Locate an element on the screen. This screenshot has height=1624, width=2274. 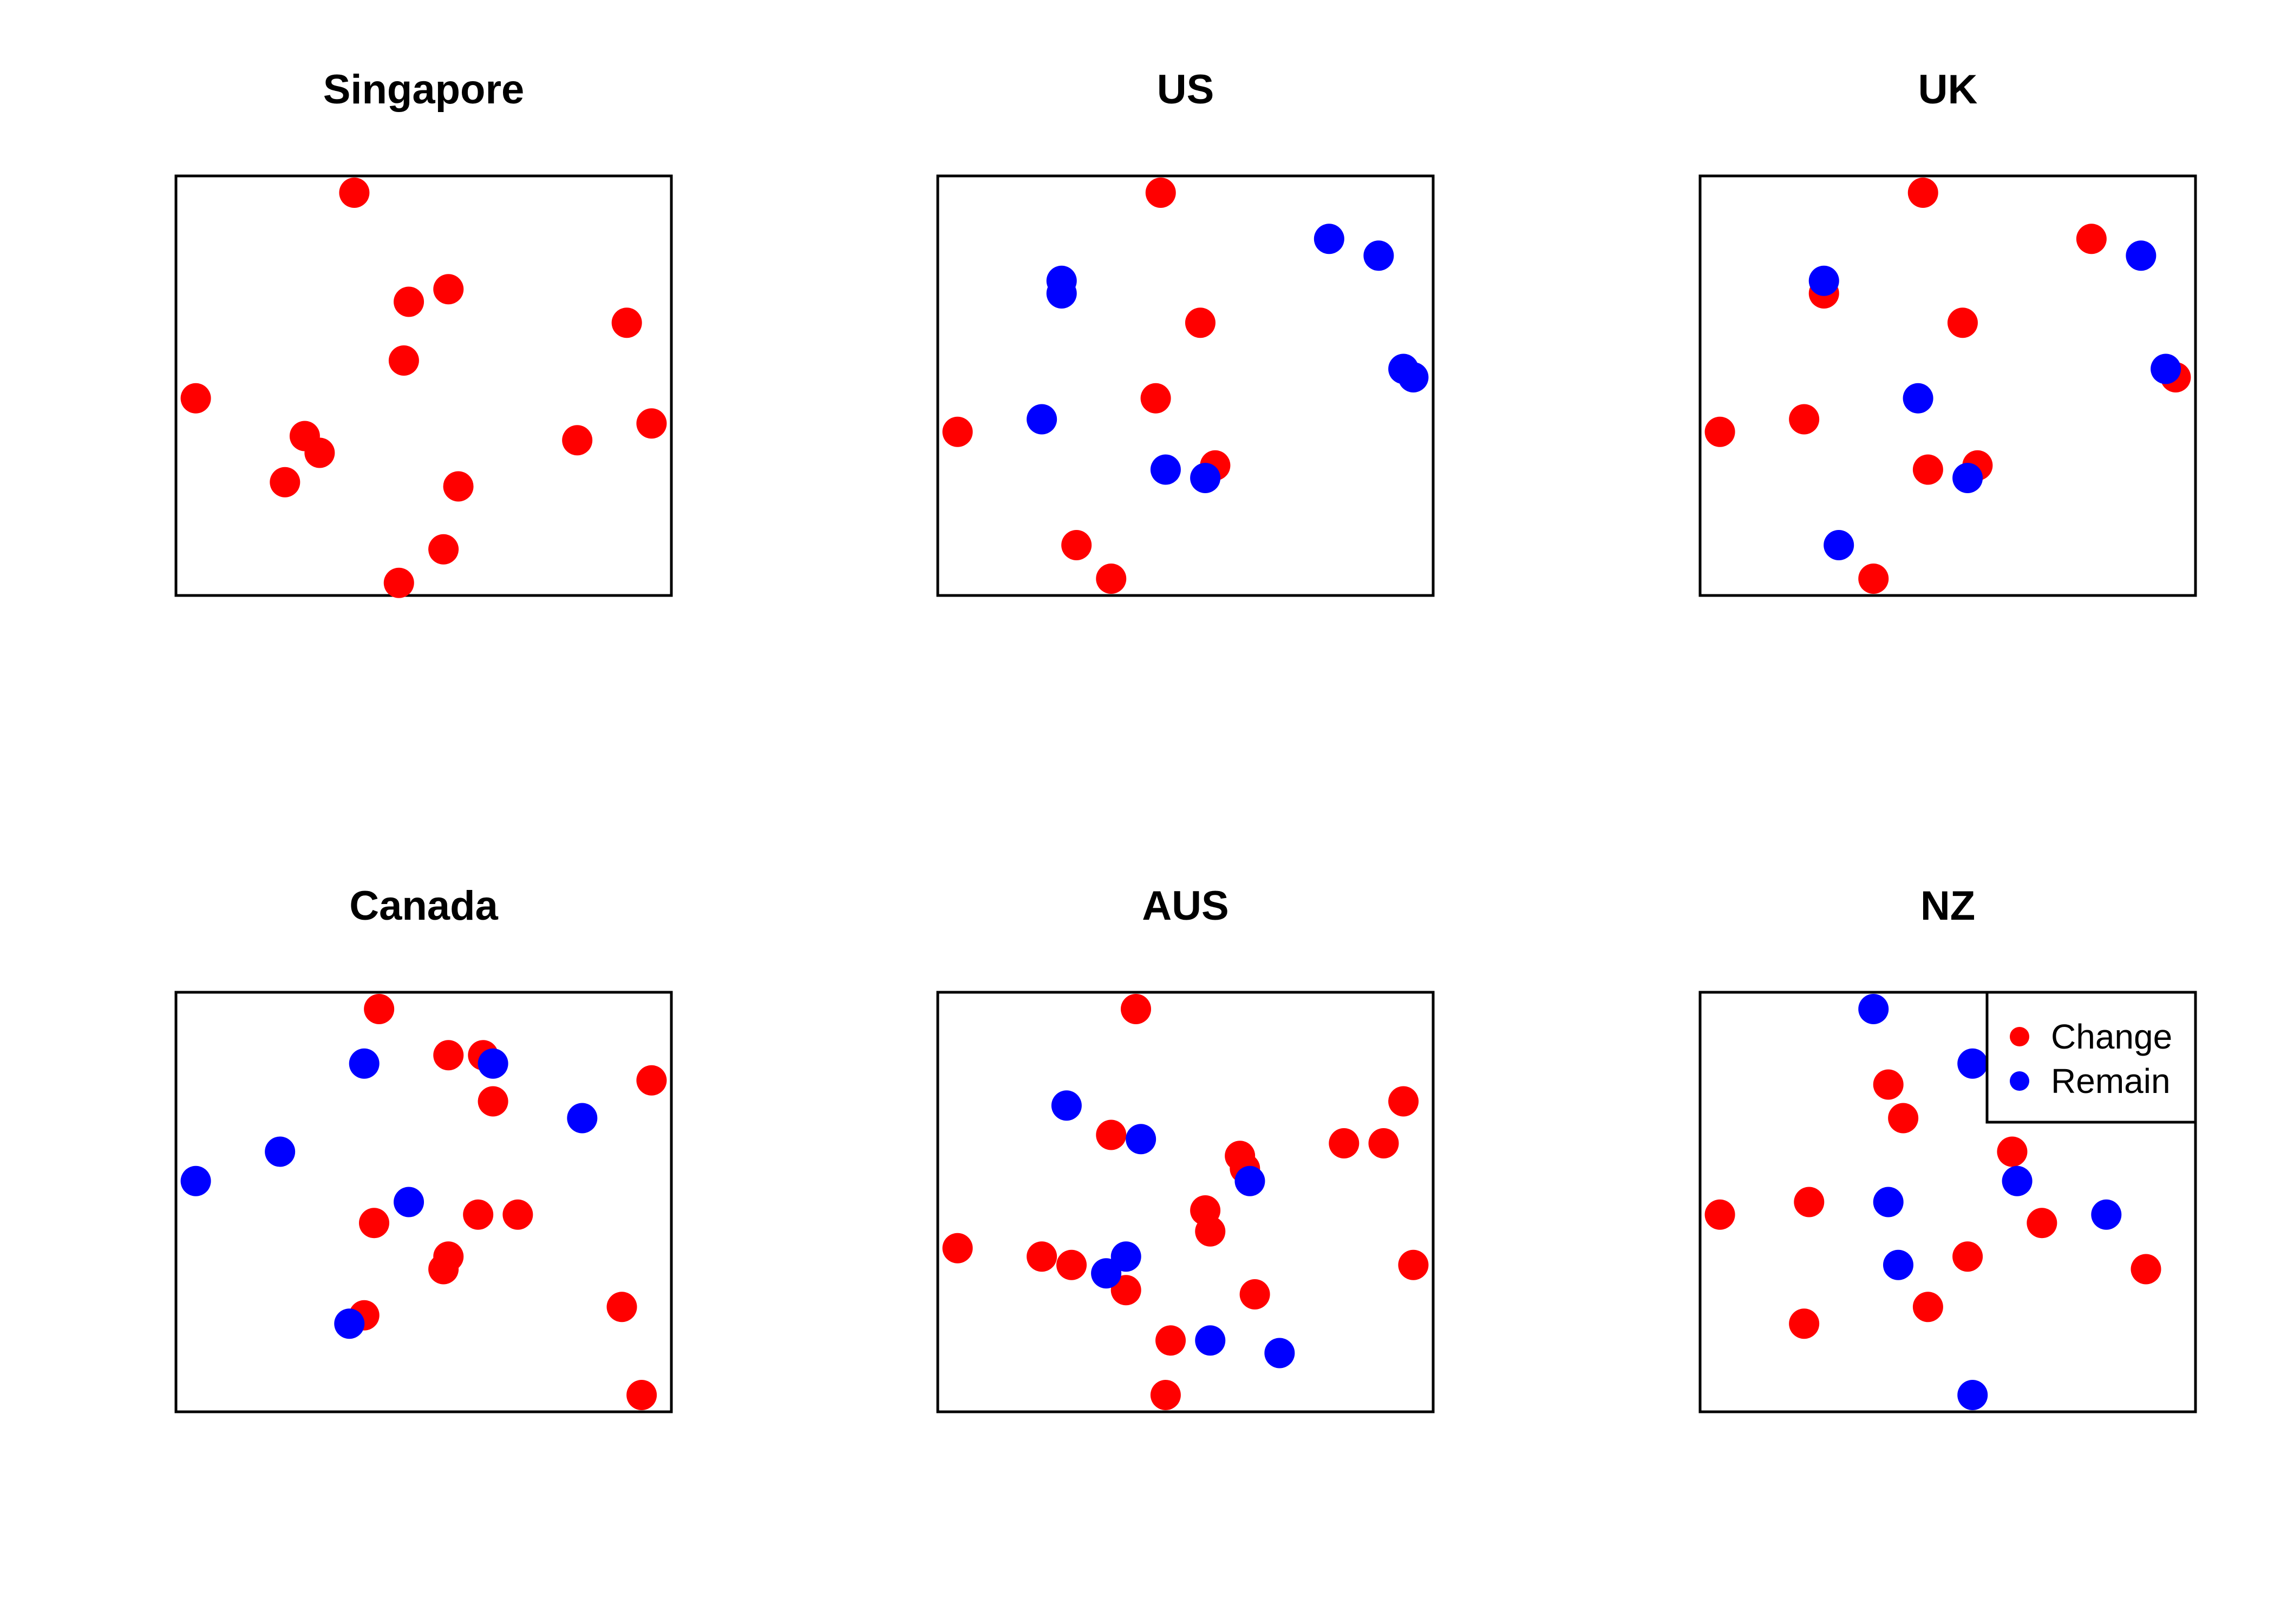
panel-uk: UK is located at coordinates (1948, 332).